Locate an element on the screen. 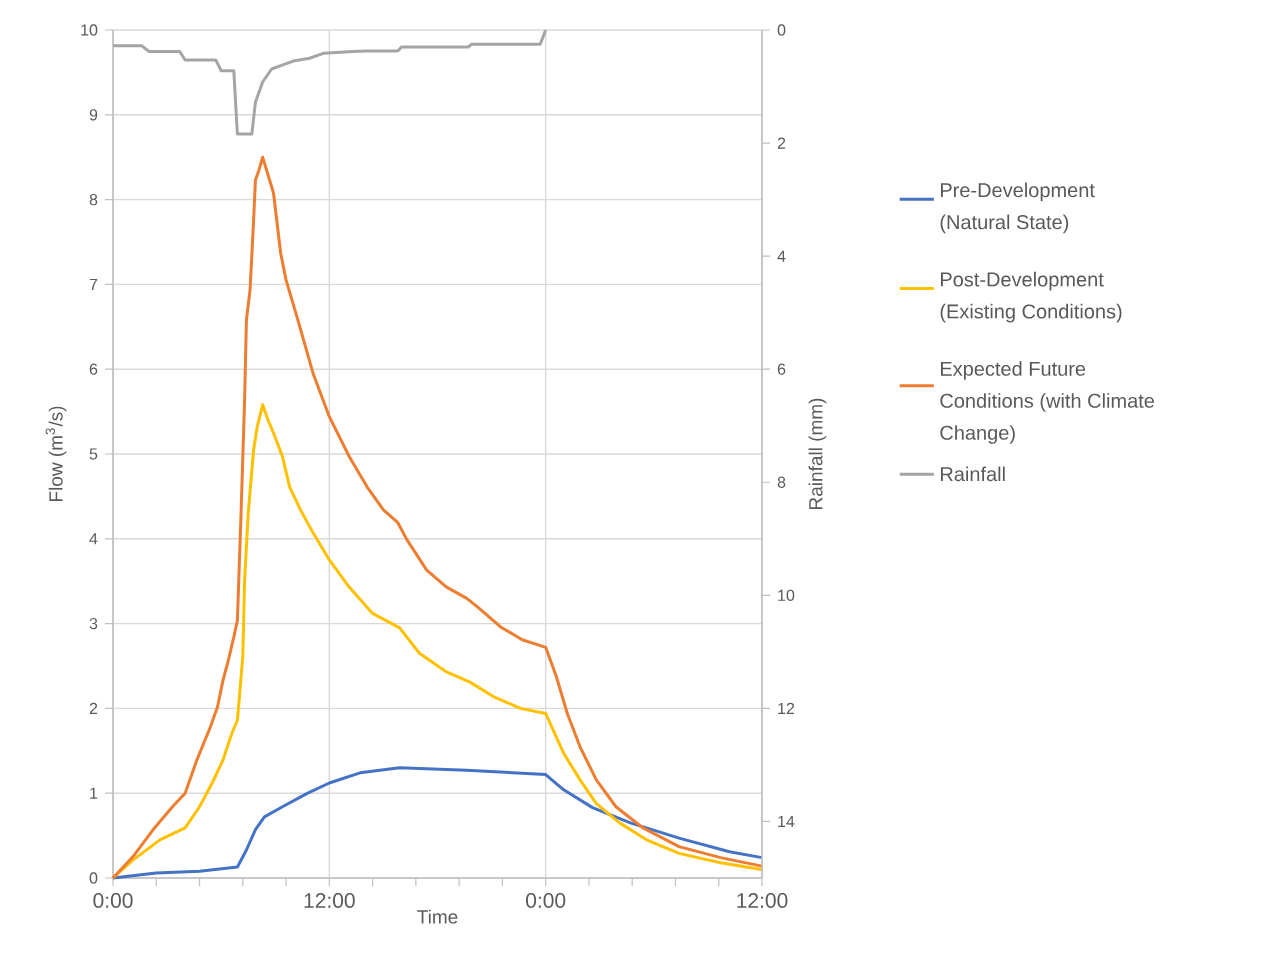 The image size is (1269, 969). y2-axis-title: Rainfall (mm) is located at coordinates (817, 453).